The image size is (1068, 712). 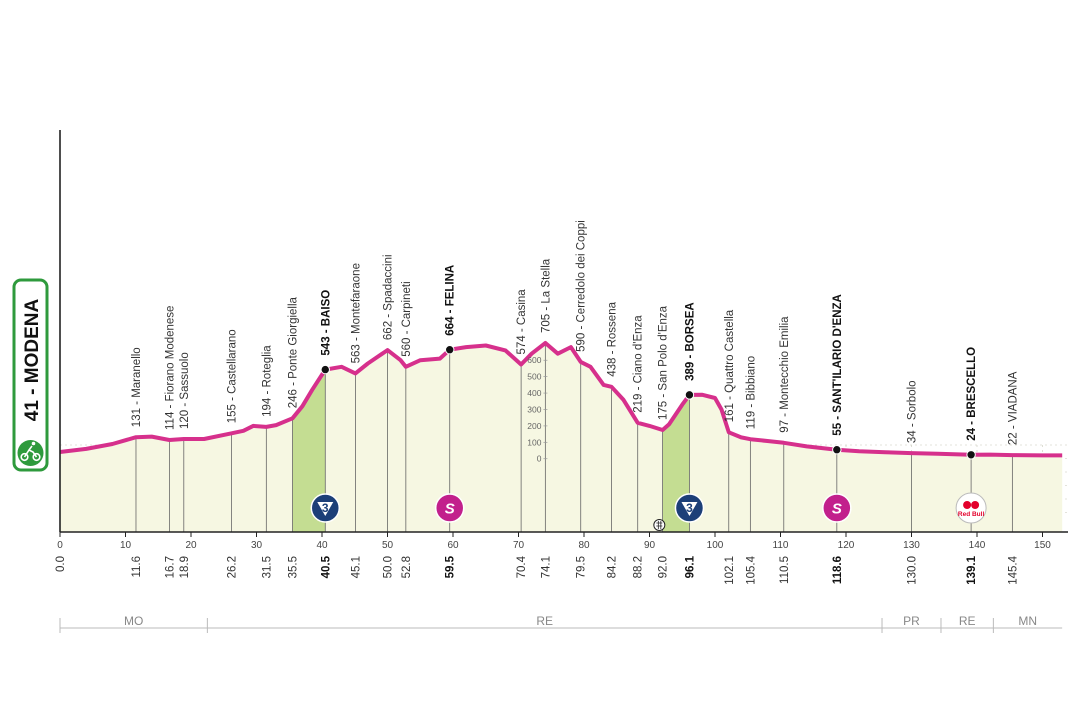 What do you see at coordinates (233, 567) in the screenshot?
I see `waypoint-km-label: 26.2` at bounding box center [233, 567].